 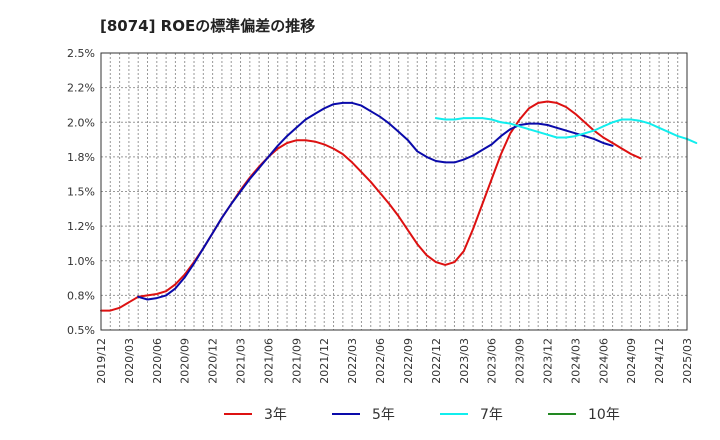 I want to click on legend-label: 3年, so click(x=275, y=415).